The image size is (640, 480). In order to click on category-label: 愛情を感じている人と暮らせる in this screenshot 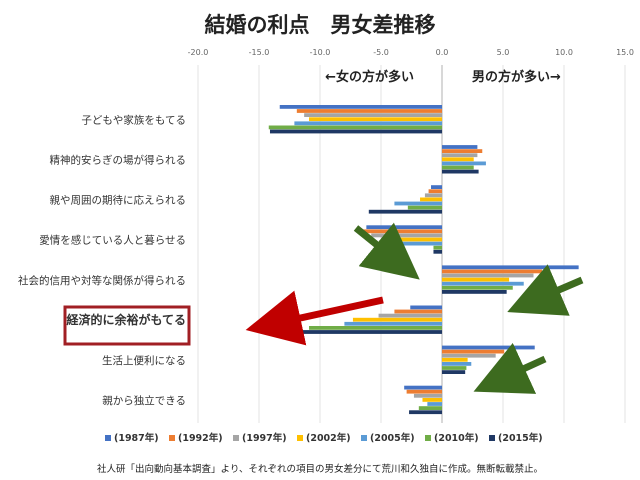, I will do `click(112, 240)`.